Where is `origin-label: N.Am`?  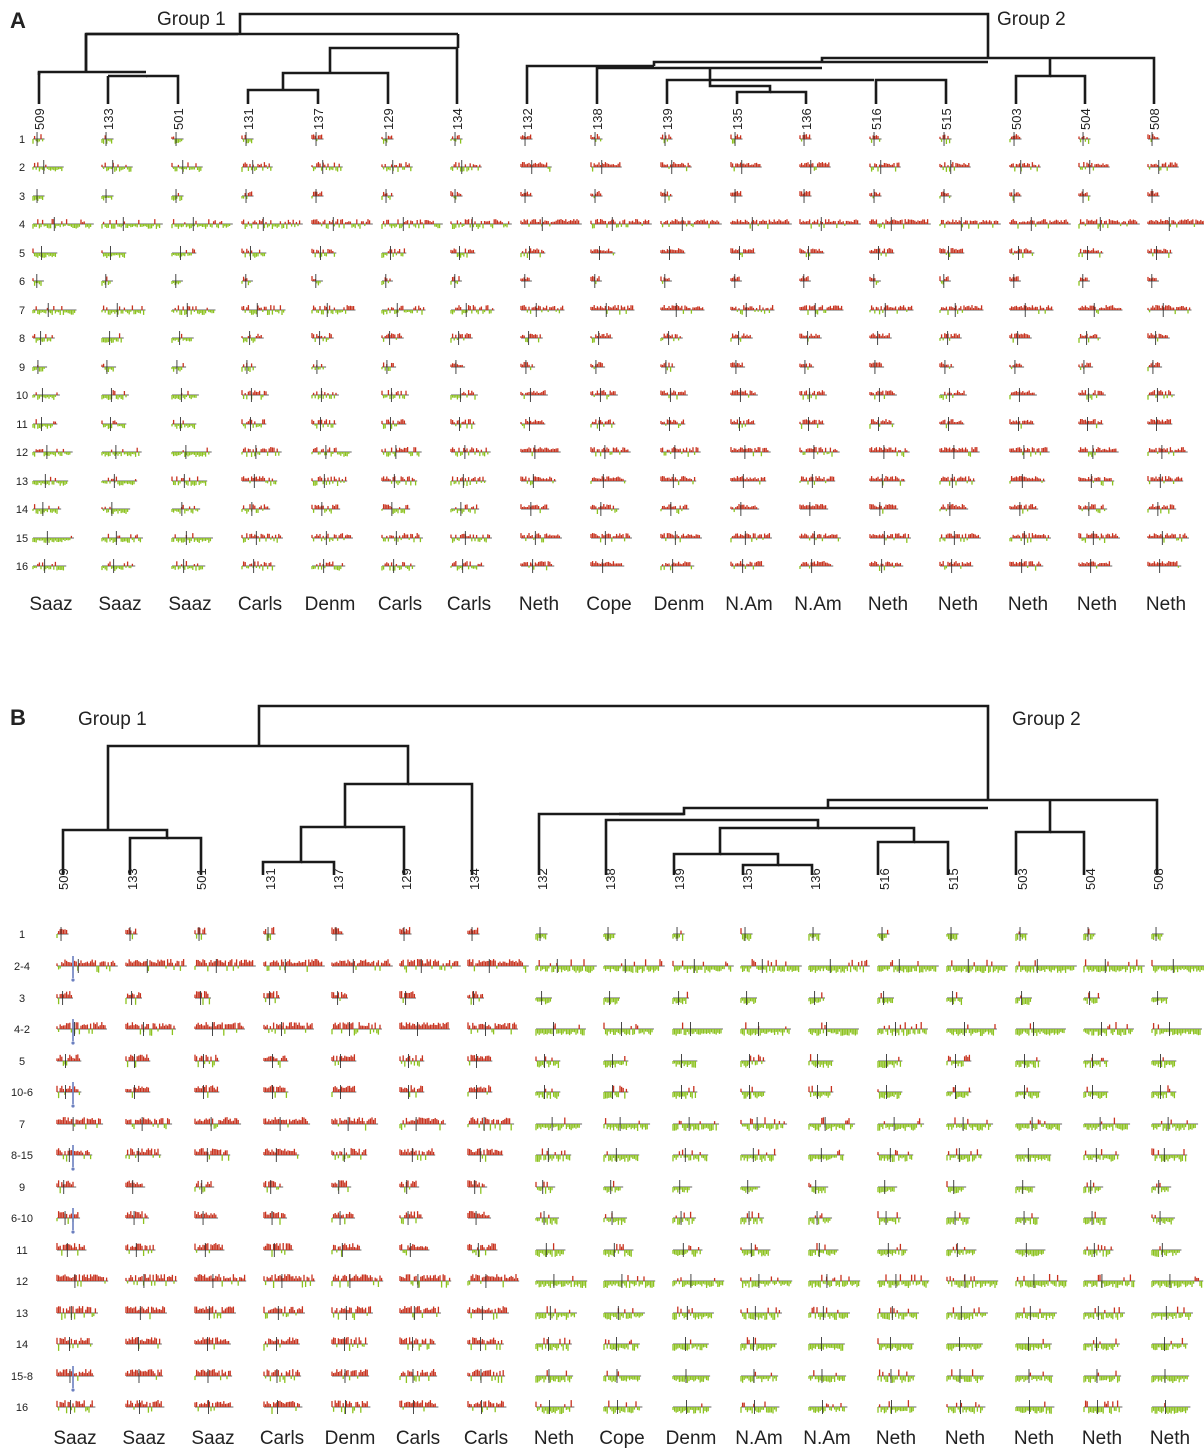
origin-label: N.Am is located at coordinates (749, 604).